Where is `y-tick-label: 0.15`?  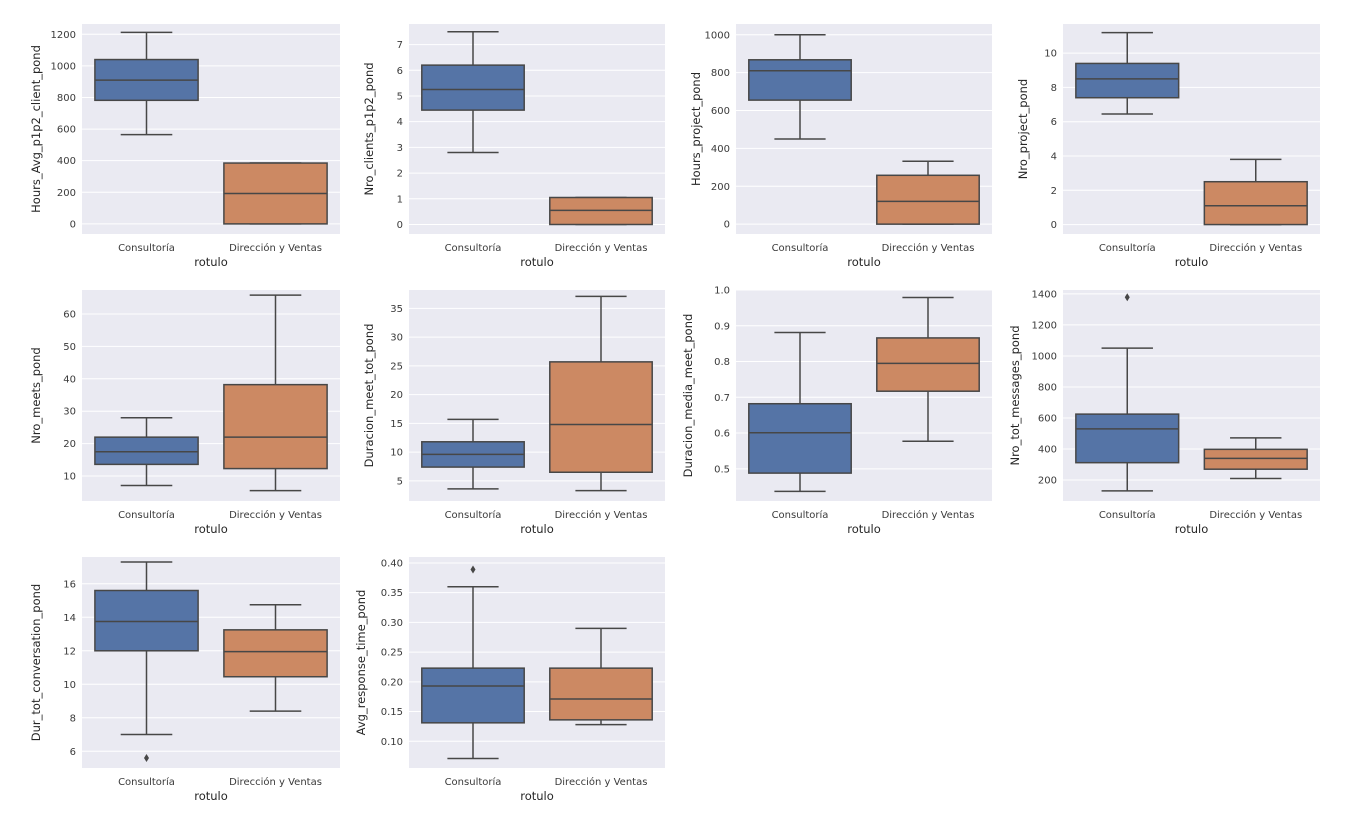
y-tick-label: 0.15 is located at coordinates (392, 712).